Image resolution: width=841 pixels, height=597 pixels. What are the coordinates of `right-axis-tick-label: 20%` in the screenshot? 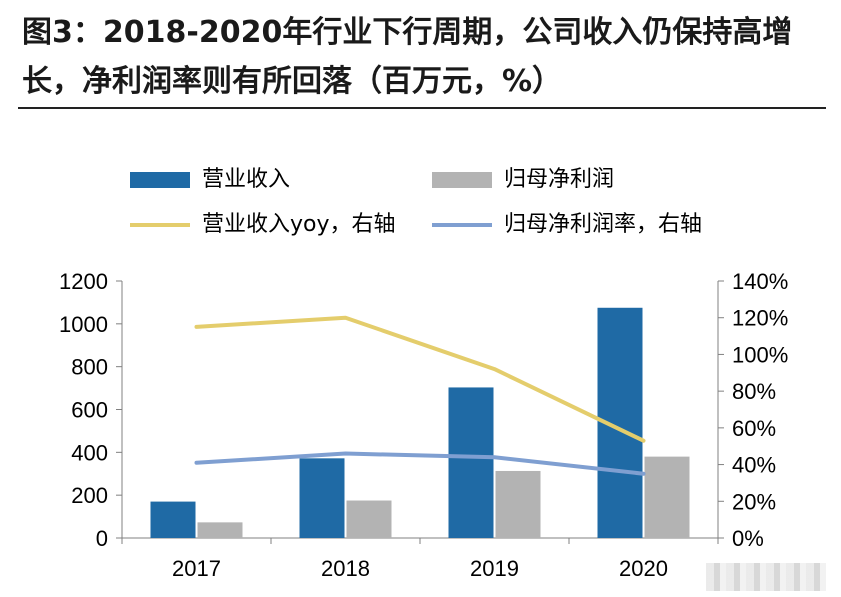 It's located at (754, 501).